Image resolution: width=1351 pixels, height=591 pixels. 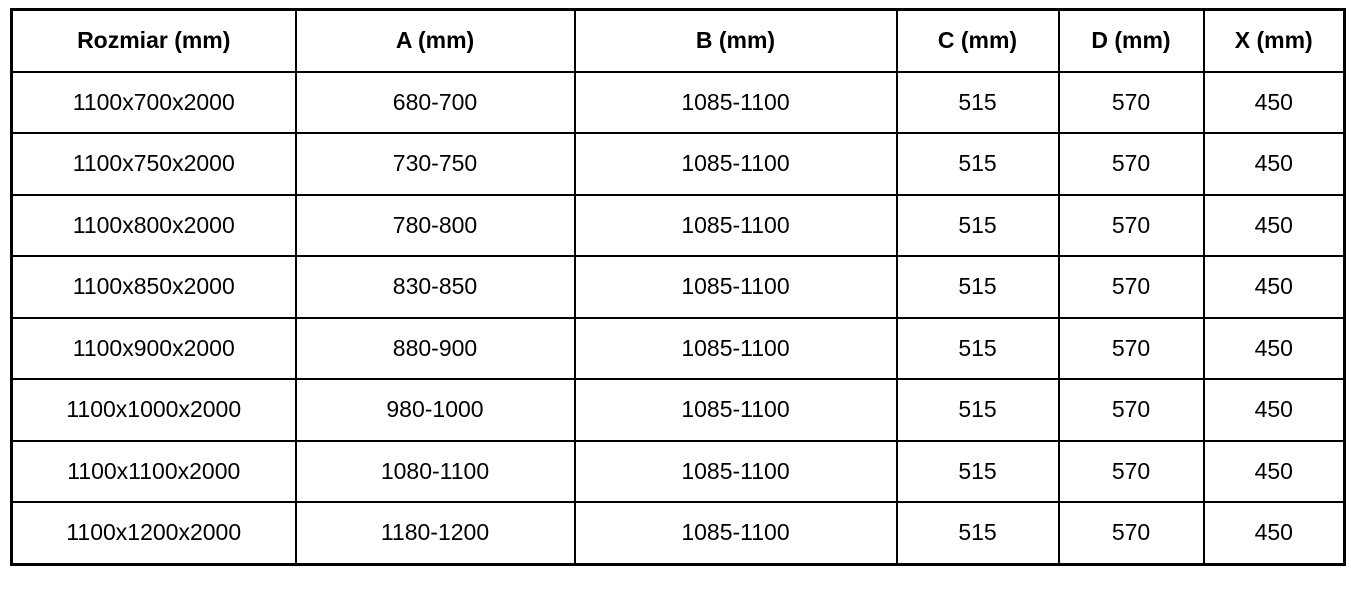 I want to click on table-cell: 880-900, so click(x=435, y=348).